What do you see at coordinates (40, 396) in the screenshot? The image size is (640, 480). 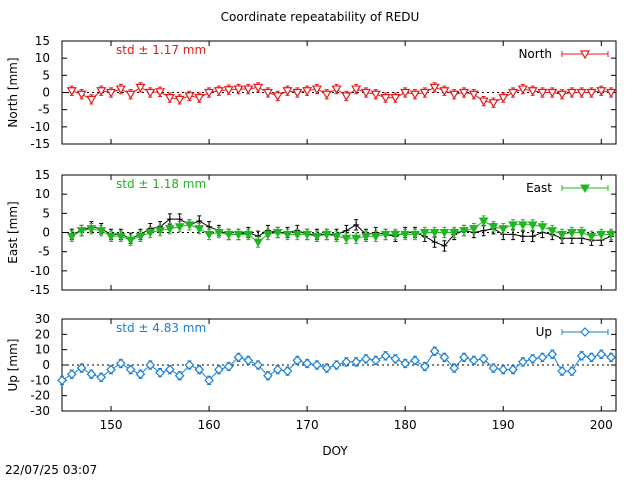 I see `y-tick-label: -20` at bounding box center [40, 396].